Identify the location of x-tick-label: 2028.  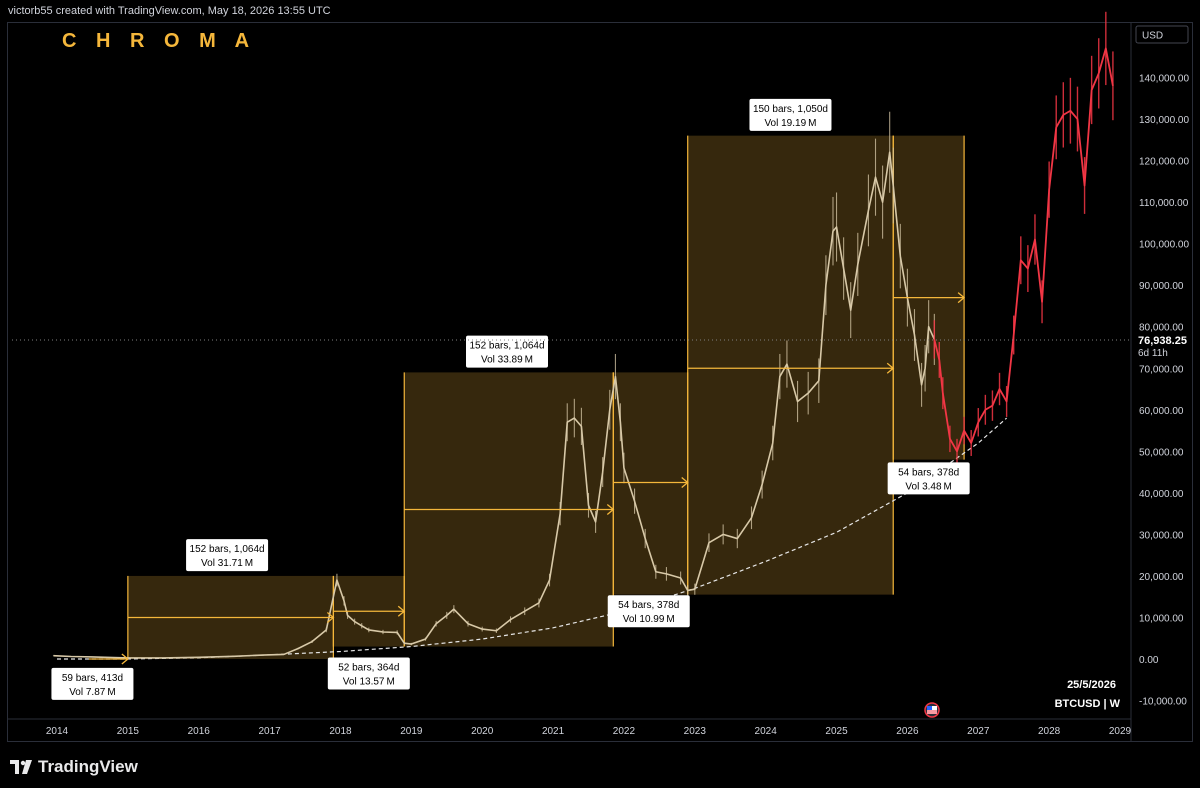
(1049, 731).